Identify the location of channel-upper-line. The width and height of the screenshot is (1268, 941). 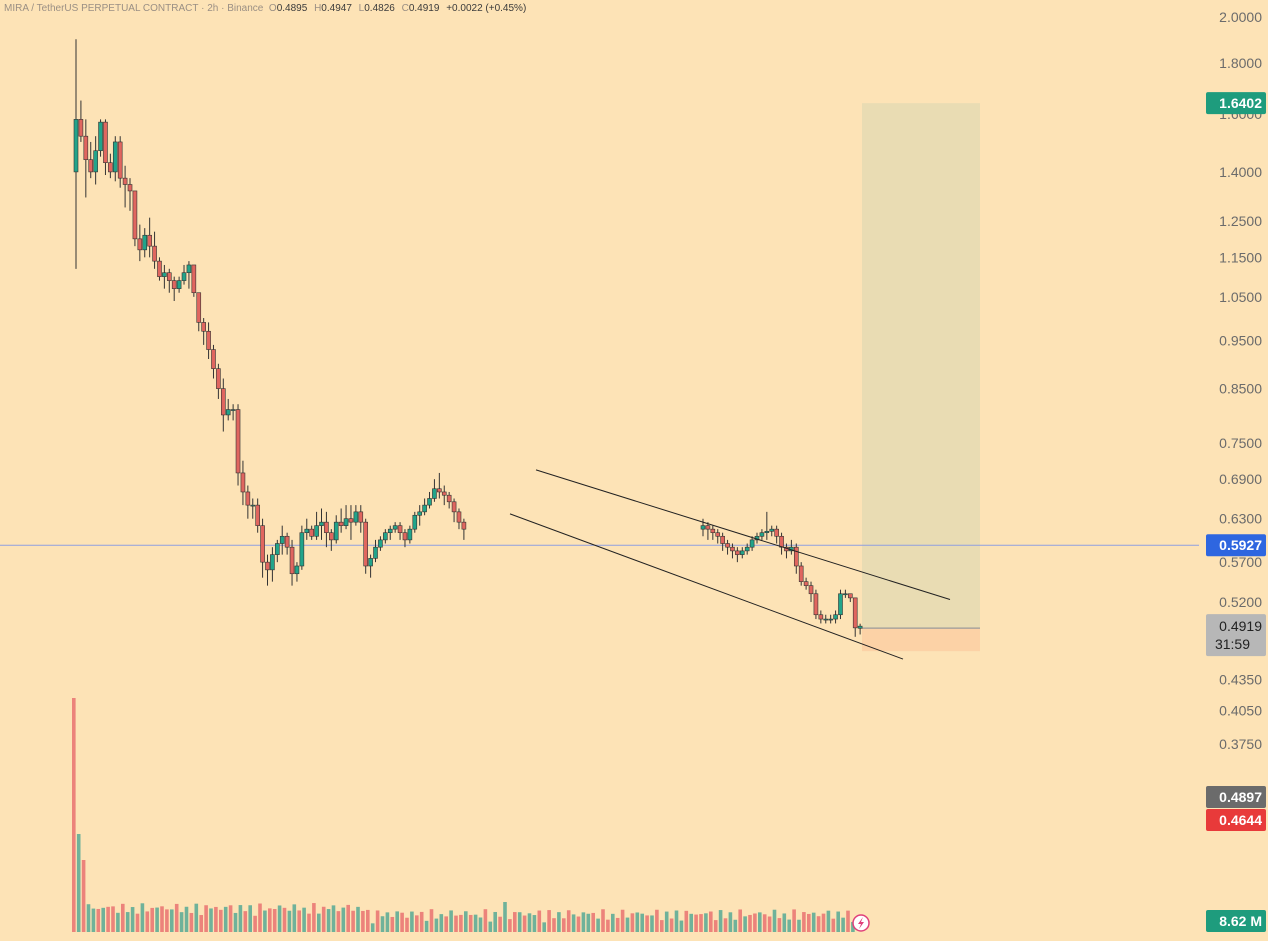
(743, 535).